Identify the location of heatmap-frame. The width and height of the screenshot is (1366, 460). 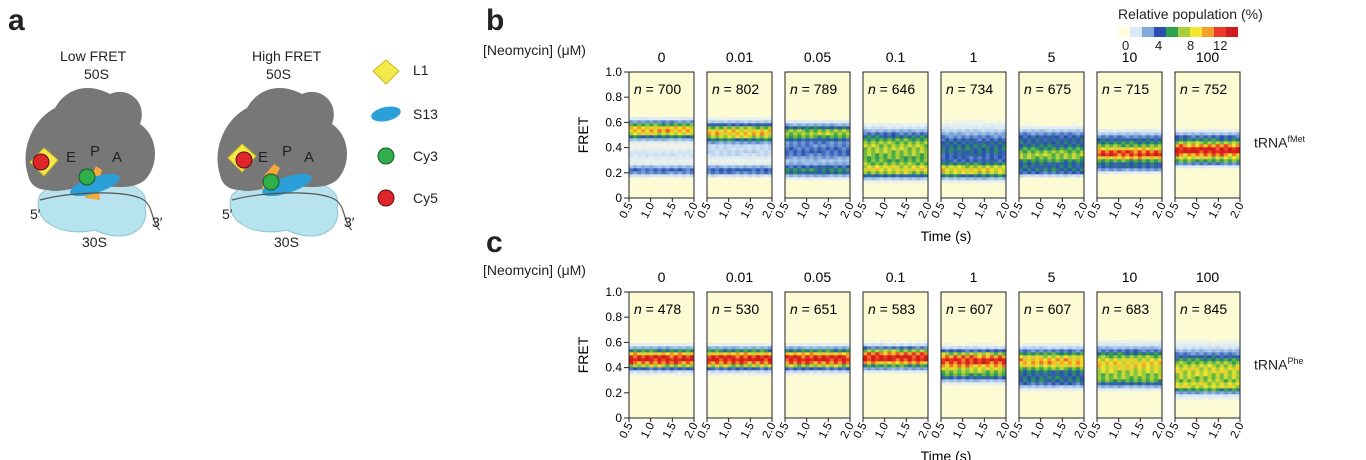
(1129, 135).